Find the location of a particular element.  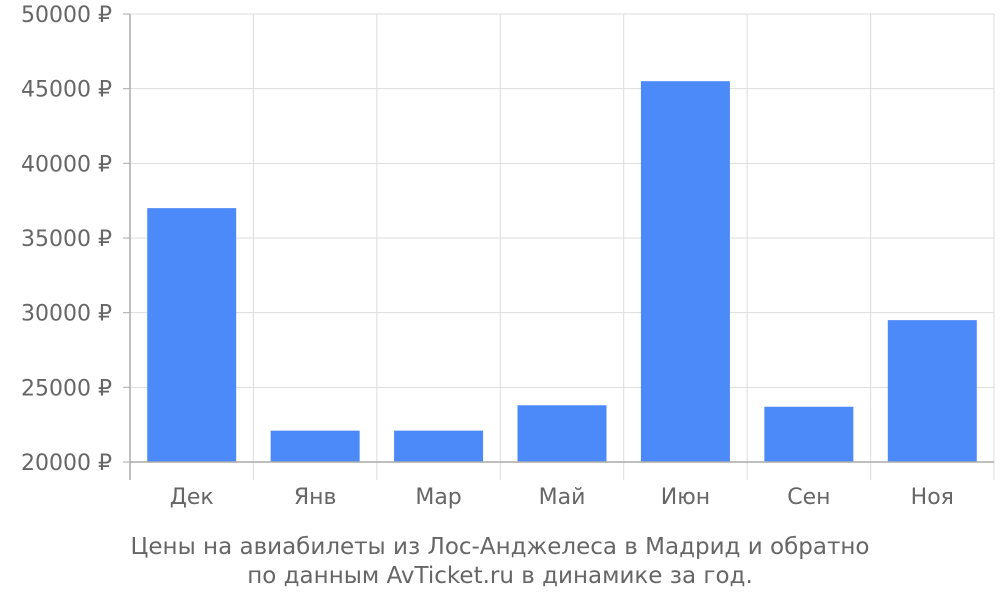

x-tick-label: Мар is located at coordinates (438, 497).